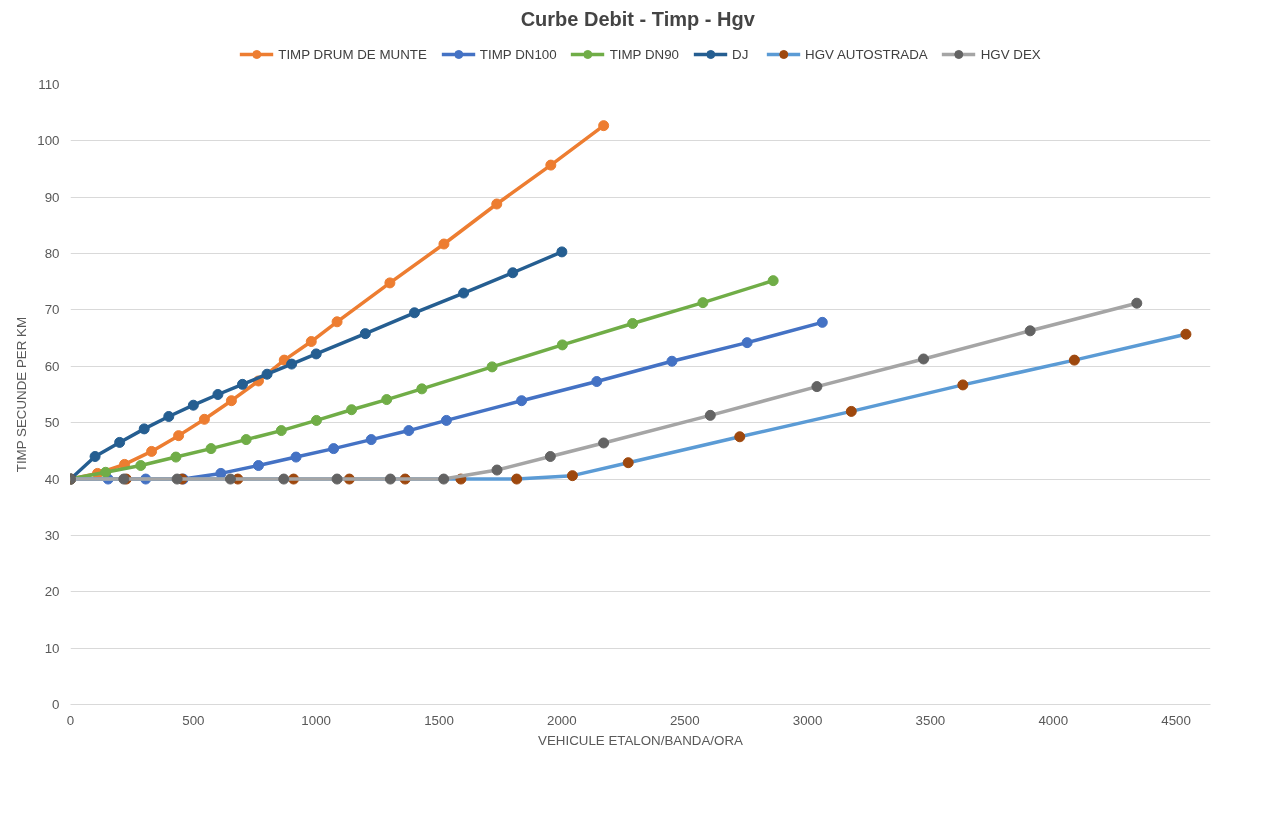  What do you see at coordinates (1010, 54) in the screenshot?
I see `legend-label: HGV DEX` at bounding box center [1010, 54].